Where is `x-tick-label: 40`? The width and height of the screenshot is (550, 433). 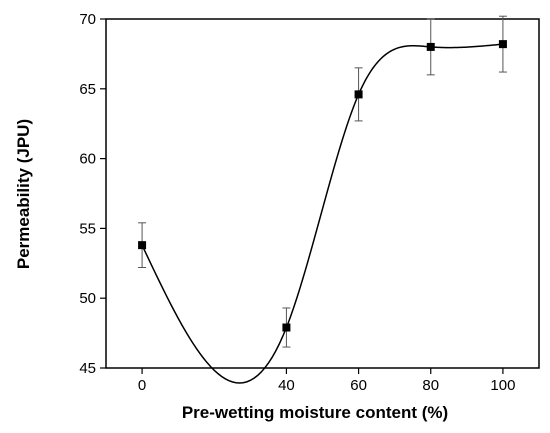 x-tick-label: 40 is located at coordinates (286, 385).